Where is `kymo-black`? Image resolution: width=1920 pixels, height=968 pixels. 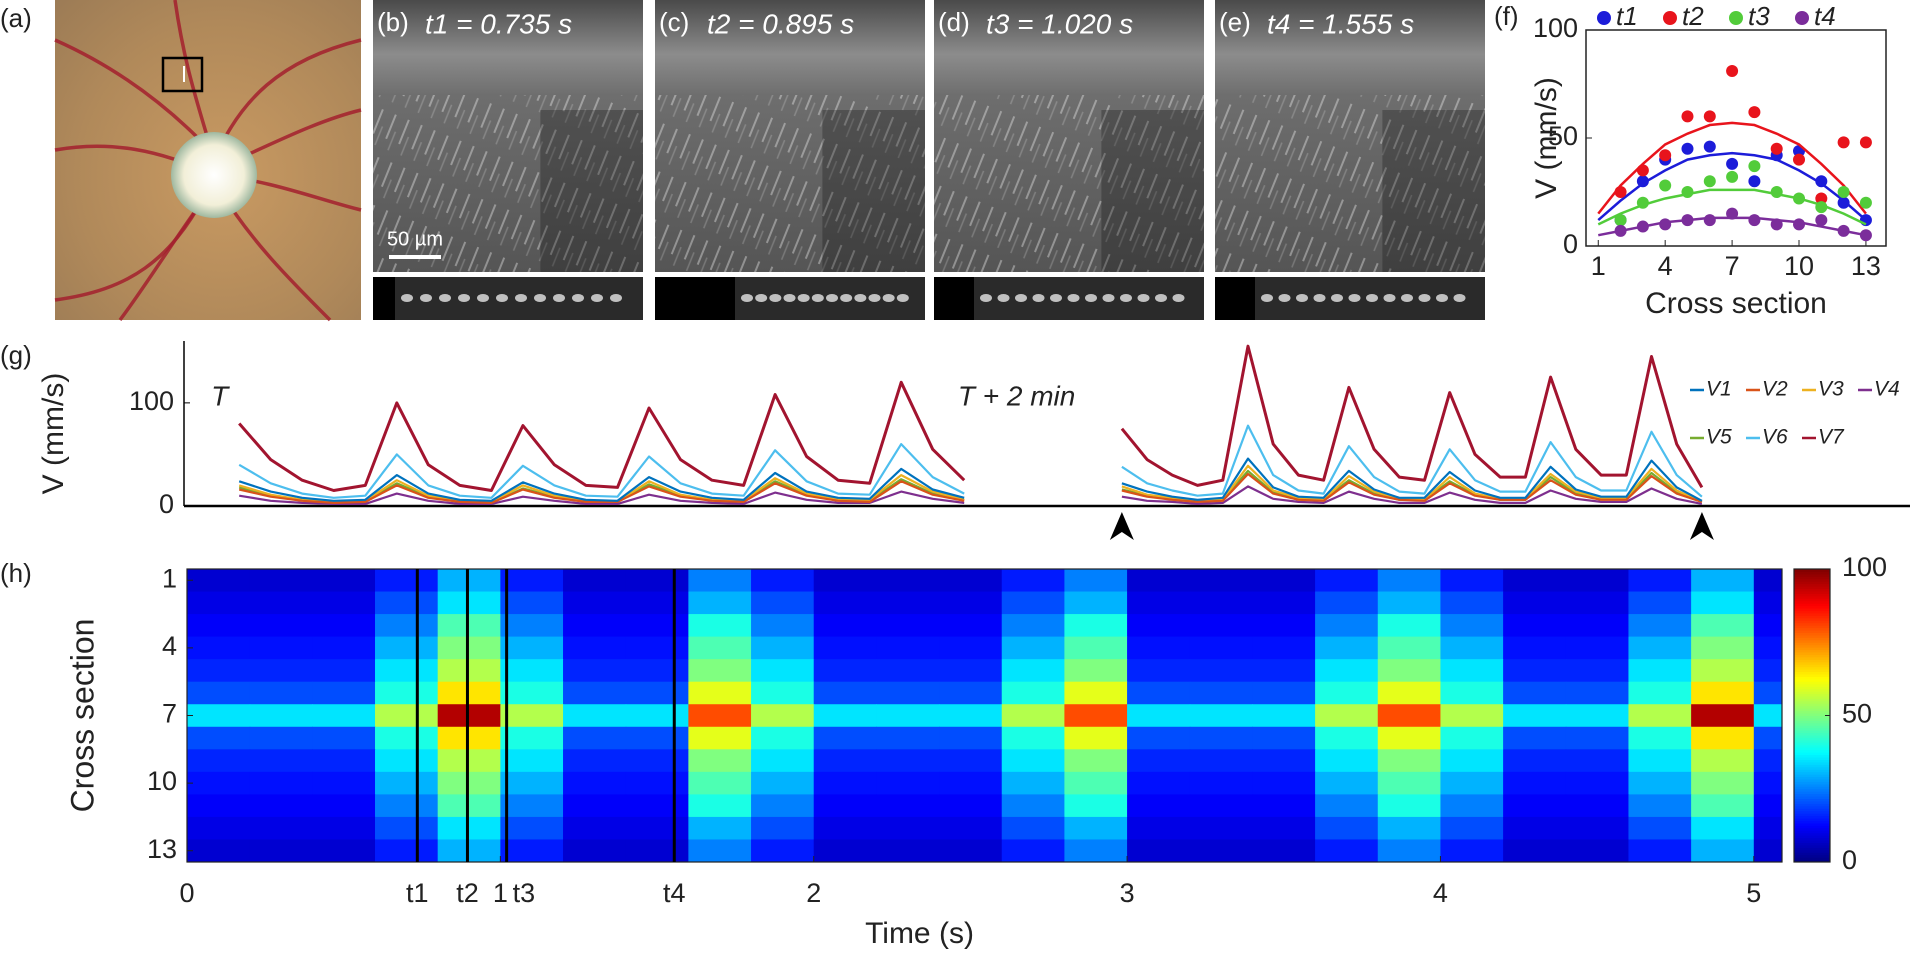
kymo-black is located at coordinates (954, 298).